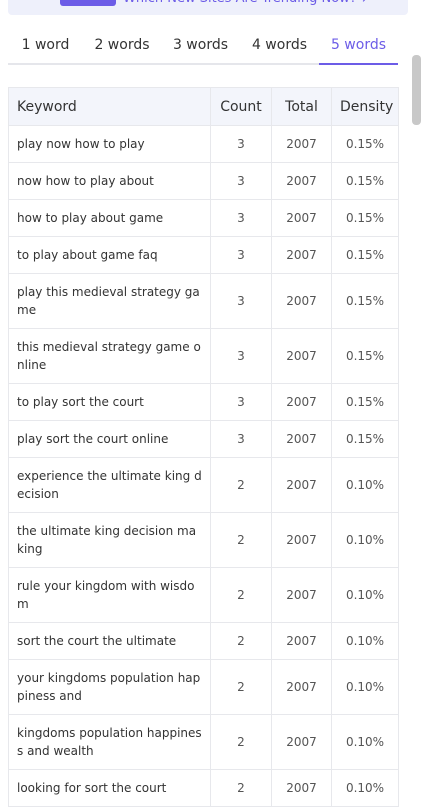 Image resolution: width=425 pixels, height=807 pixels. What do you see at coordinates (247, 3) in the screenshot?
I see `banner-text: Which New Sites Are Trending Now? ↗` at bounding box center [247, 3].